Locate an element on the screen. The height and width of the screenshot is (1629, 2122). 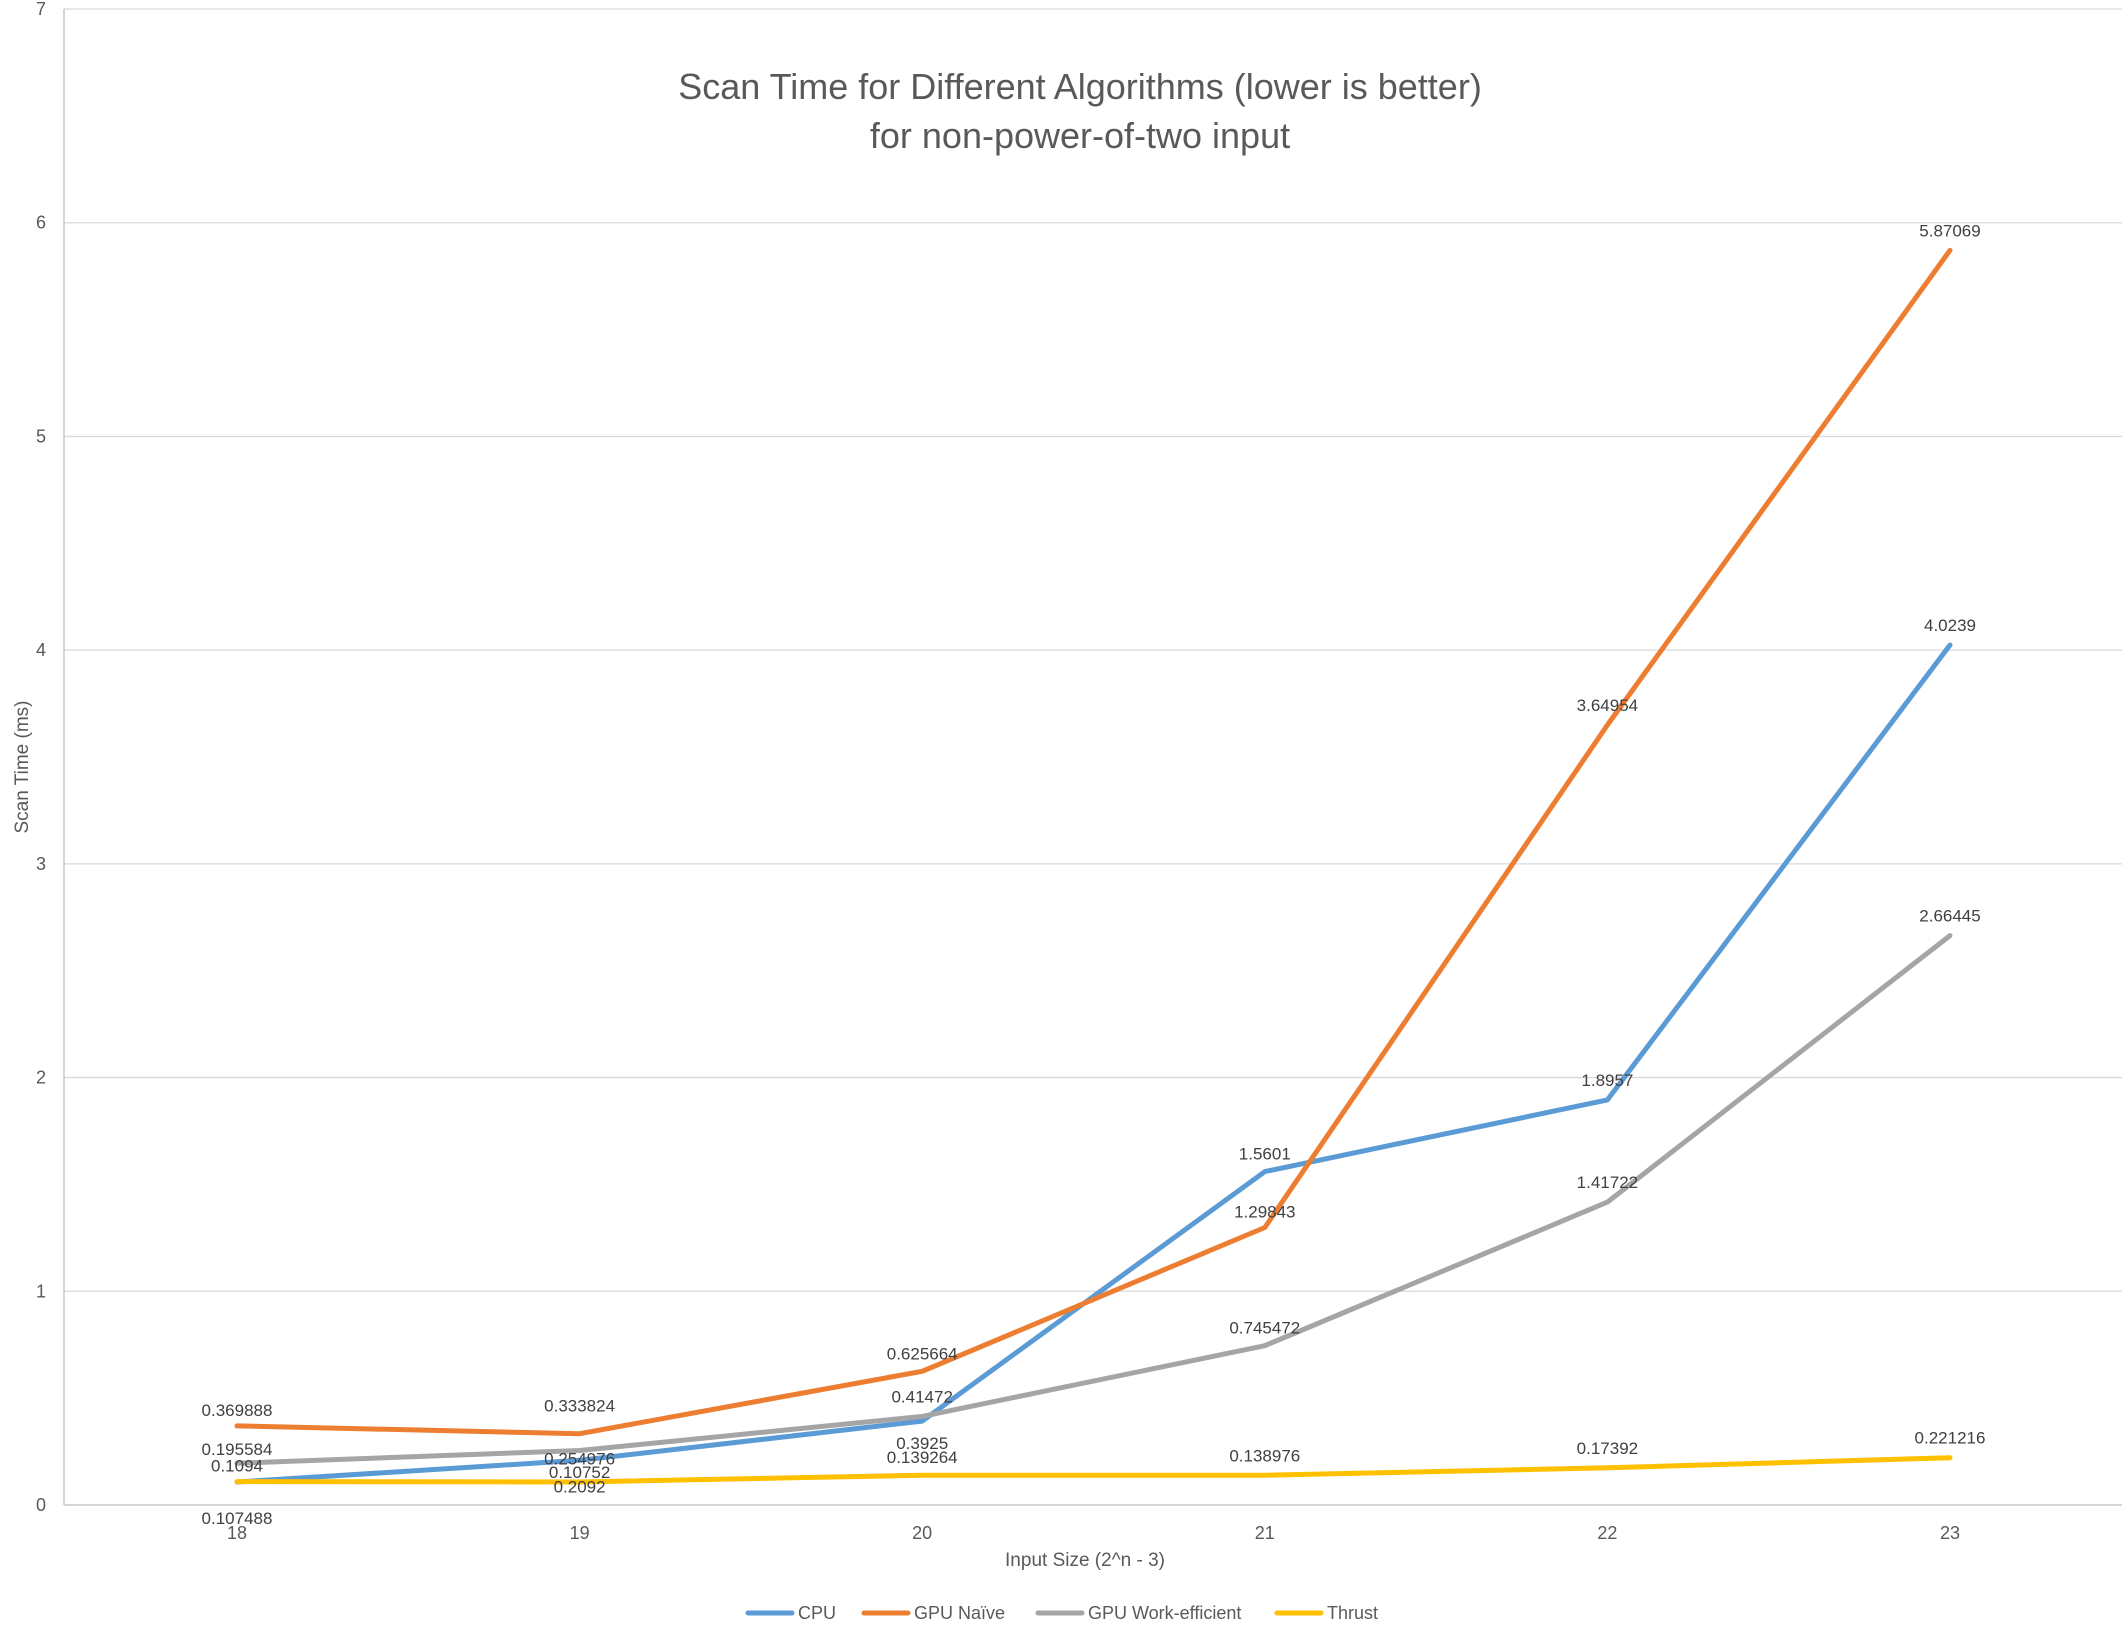
data-label: 0.107488 is located at coordinates (237, 1518).